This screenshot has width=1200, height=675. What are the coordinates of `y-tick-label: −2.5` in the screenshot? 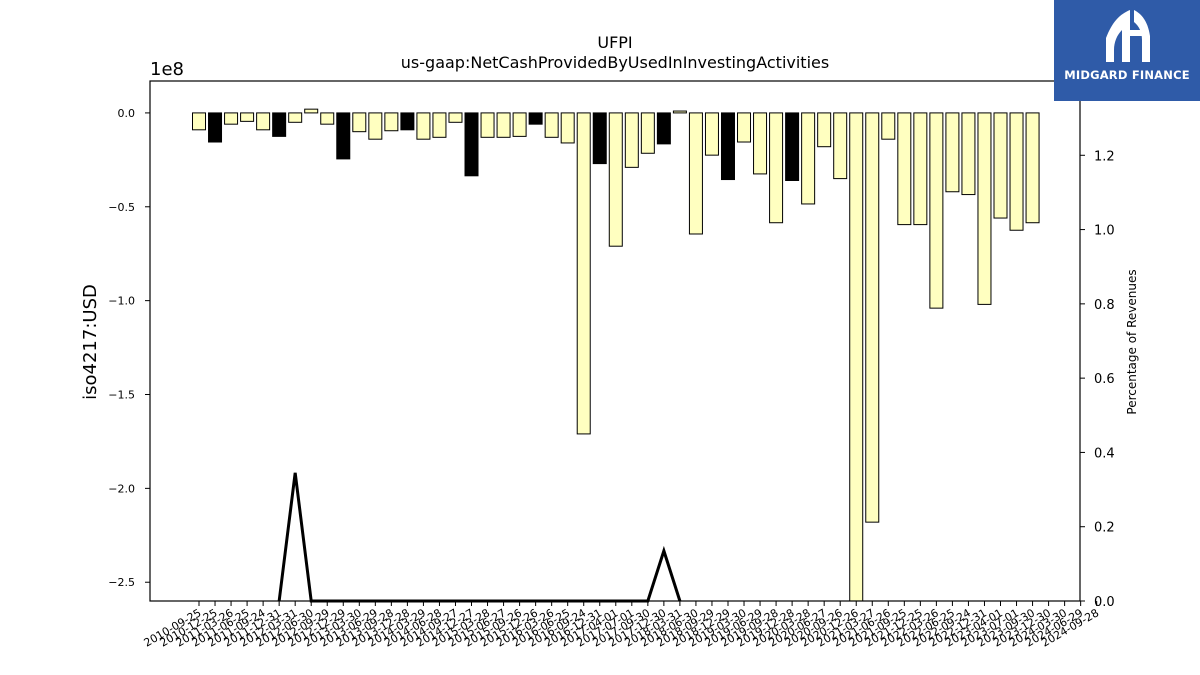 It's located at (121, 582).